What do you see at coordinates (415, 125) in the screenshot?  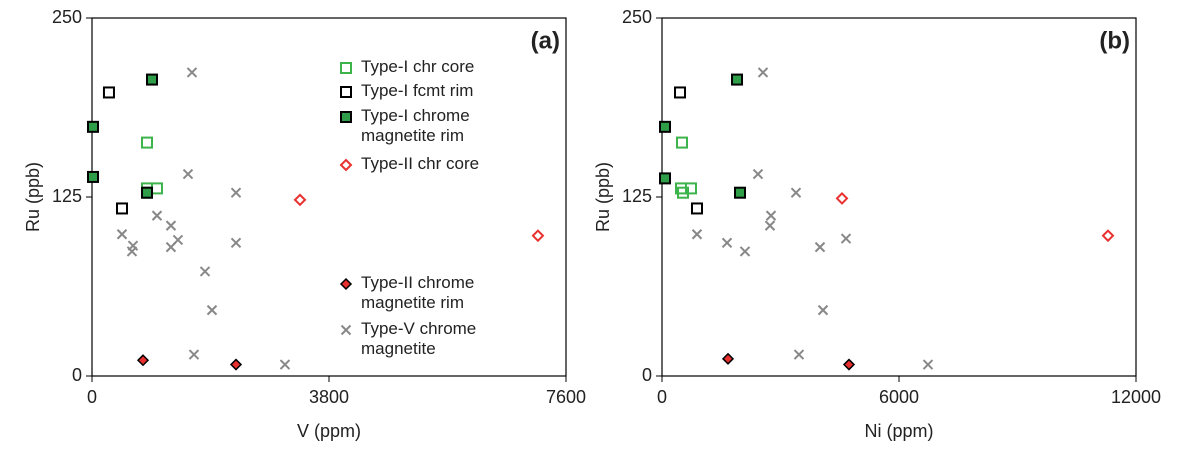 I see `legend-label: Type-I chrome magnetite rim` at bounding box center [415, 125].